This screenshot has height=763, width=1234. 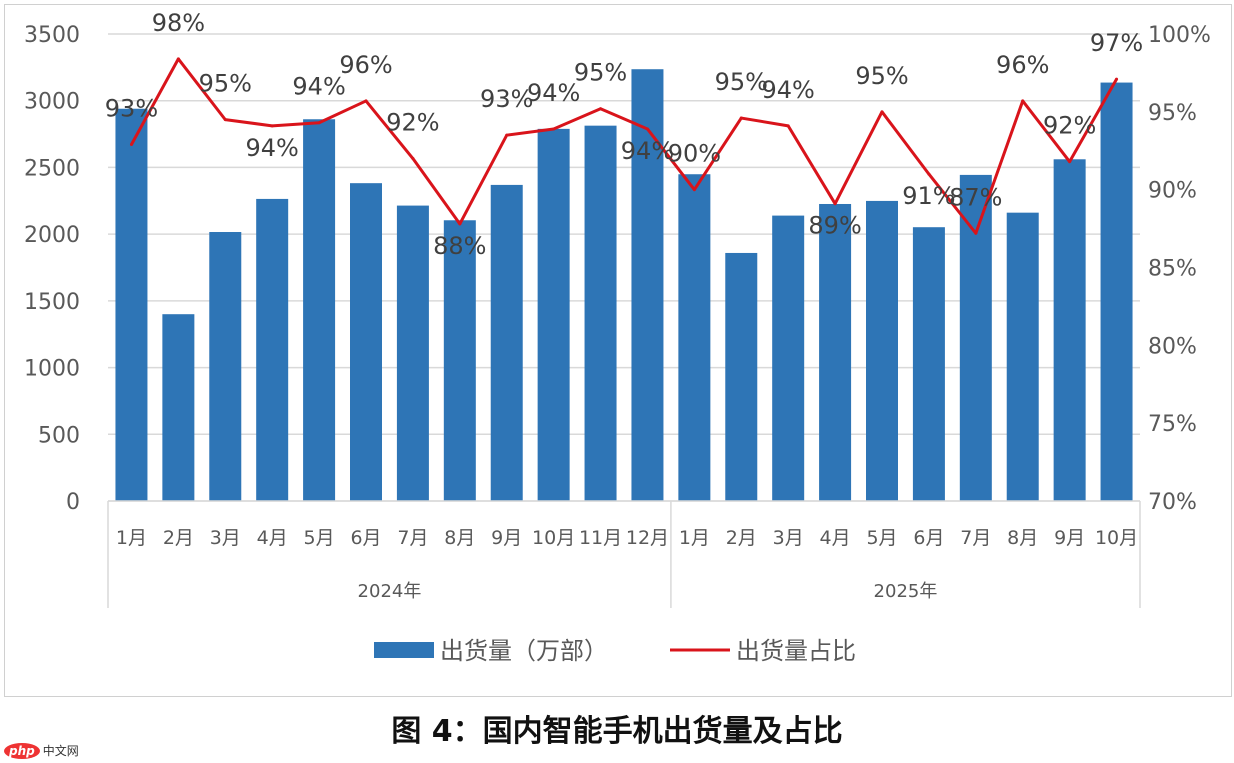 What do you see at coordinates (1172, 113) in the screenshot?
I see `y-right-tick-label: 95%` at bounding box center [1172, 113].